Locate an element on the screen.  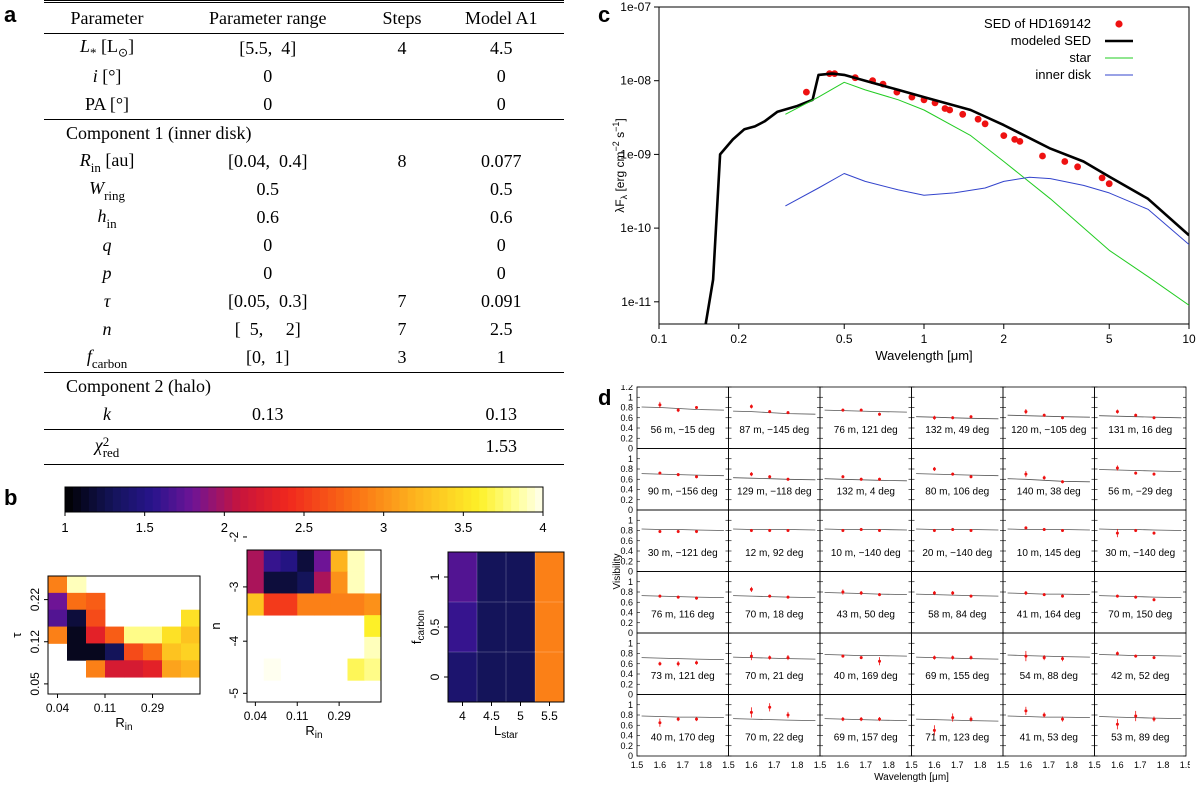
cell-parameter: τ is located at coordinates (107, 302).